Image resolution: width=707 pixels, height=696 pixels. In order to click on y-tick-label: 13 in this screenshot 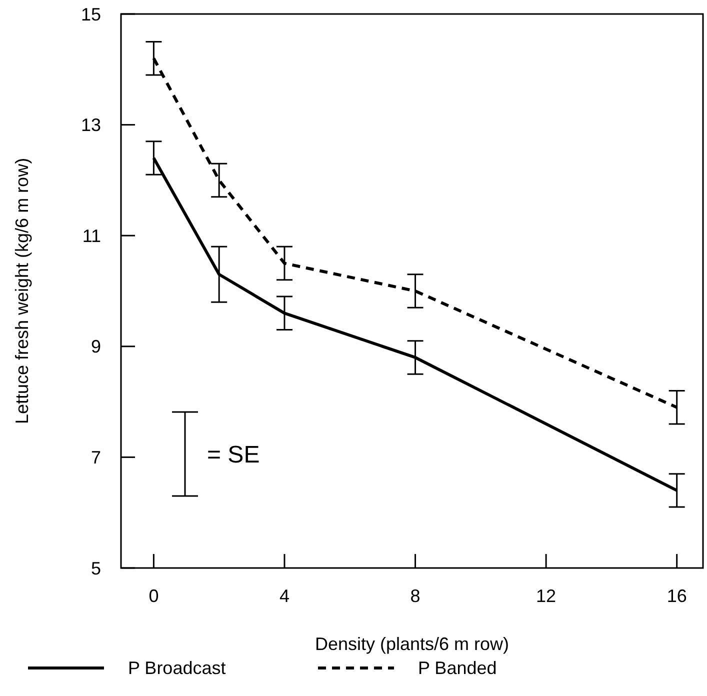, I will do `click(90, 125)`.